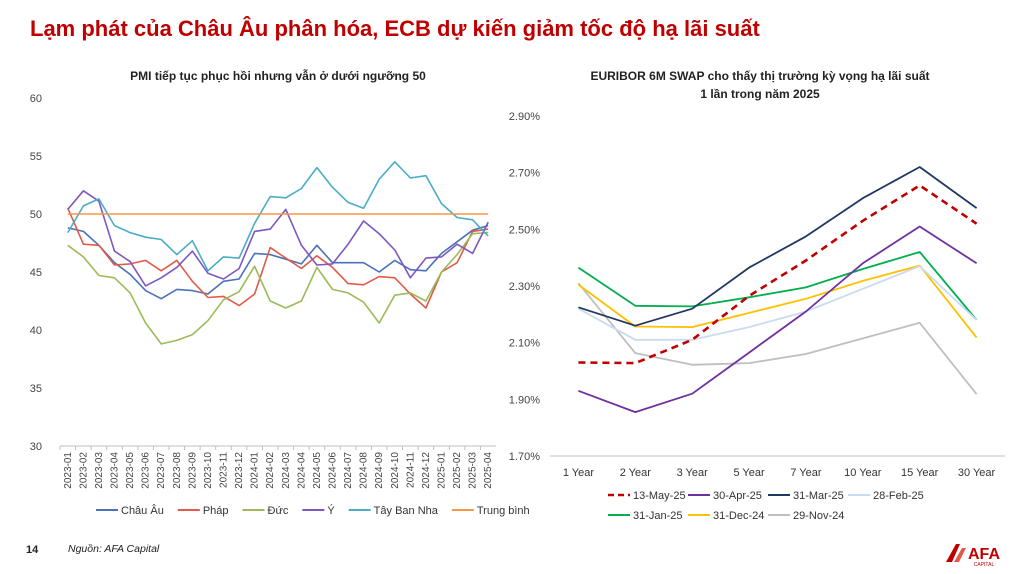 The width and height of the screenshot is (1024, 574). Describe the element at coordinates (224, 470) in the screenshot. I see `pmi-x-tick-label: 2023-11` at that location.